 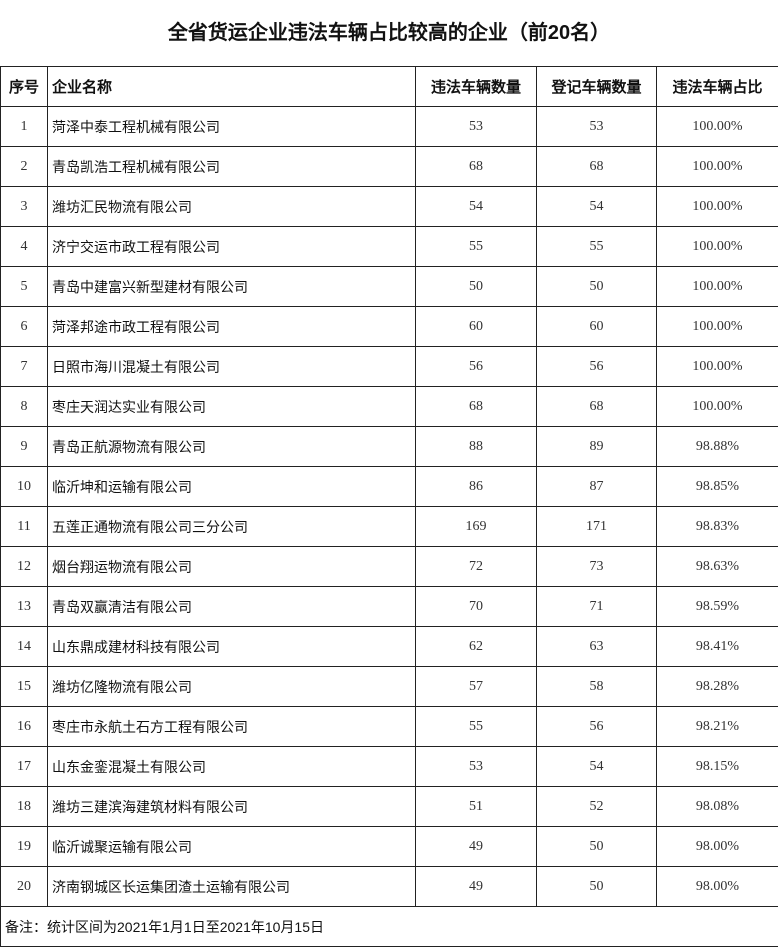 I want to click on table-row: 2 青岛凯浩工程机械有限公司 68 68 100.00%, so click(x=389, y=166).